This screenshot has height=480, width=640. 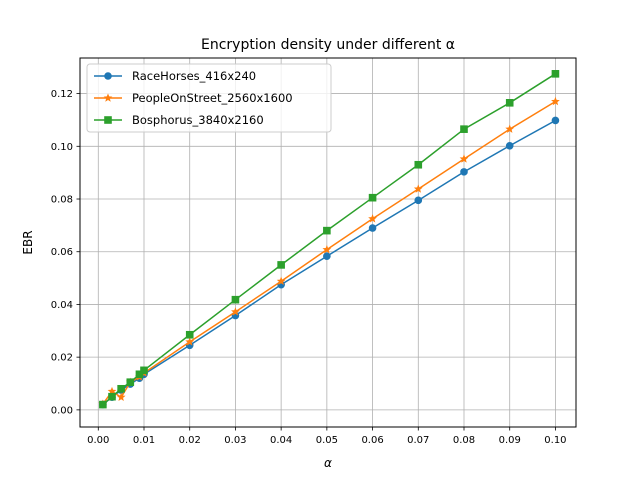 I want to click on x-tick-label: 0.07, so click(x=418, y=440).